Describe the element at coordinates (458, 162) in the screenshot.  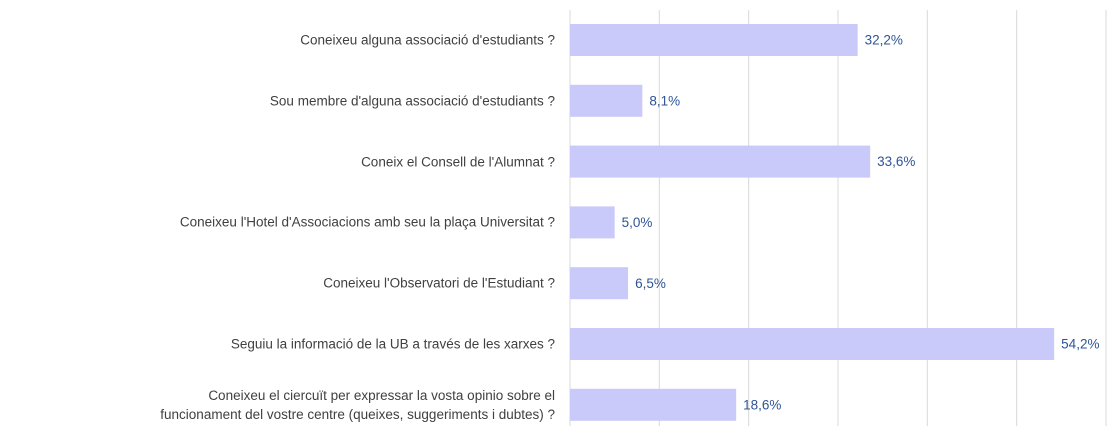
I see `category-label: Coneix el Consell de l'Alumnat ?` at that location.